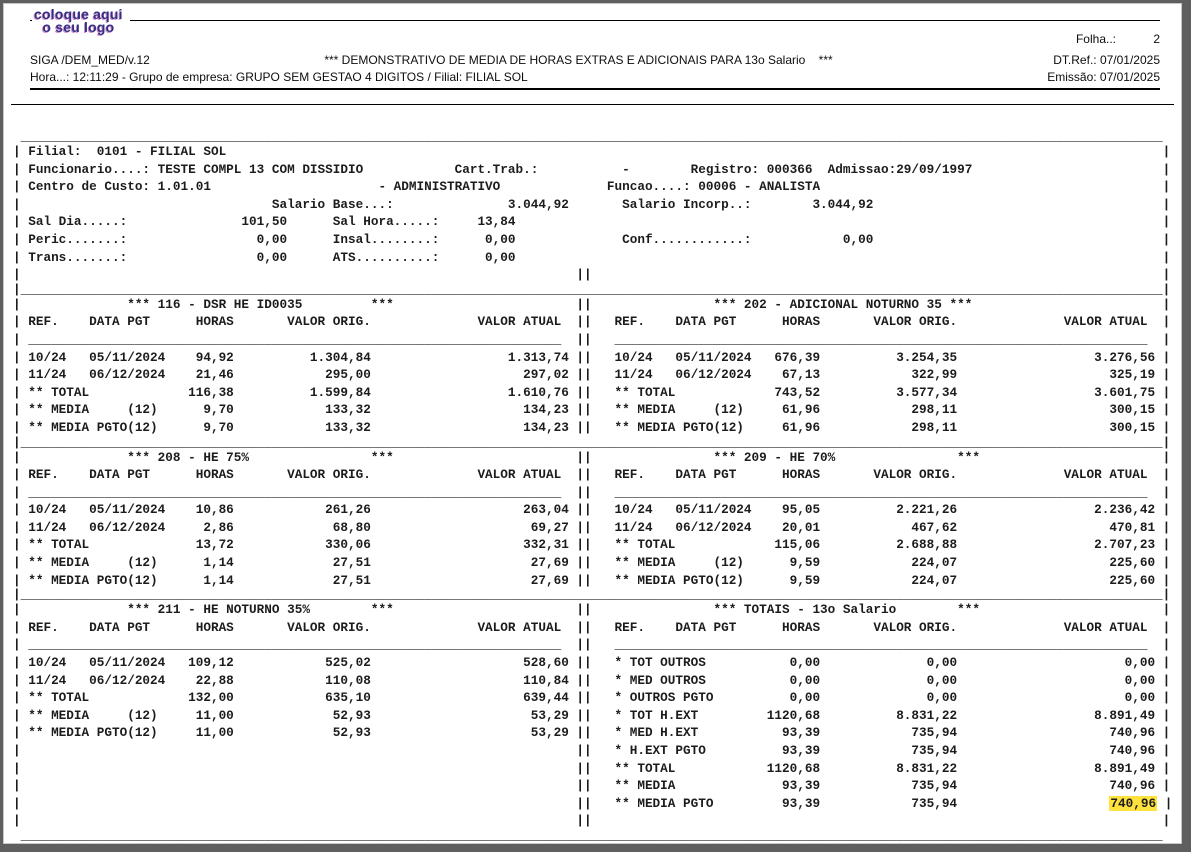  Describe the element at coordinates (1118, 39) in the screenshot. I see `page-number: Folha..: 2` at that location.